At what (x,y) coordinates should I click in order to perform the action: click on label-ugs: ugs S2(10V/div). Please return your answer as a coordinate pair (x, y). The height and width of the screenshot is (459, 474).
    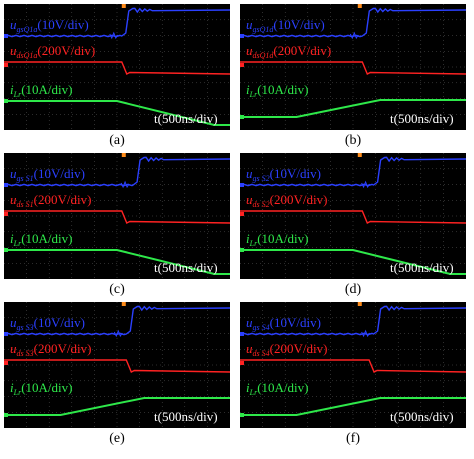
    Looking at the image, I should click on (283, 175).